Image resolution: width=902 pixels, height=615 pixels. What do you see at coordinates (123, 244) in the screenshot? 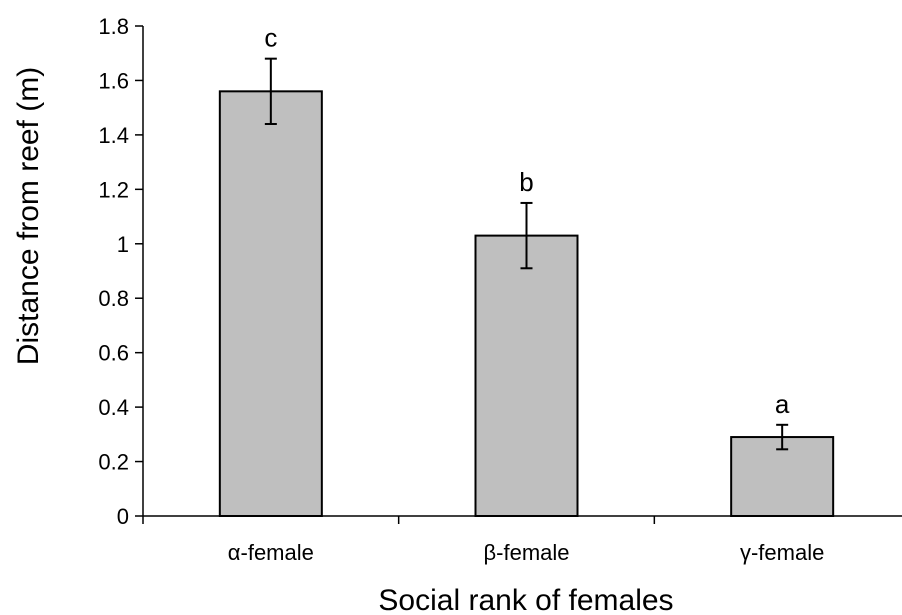
I see `y-tick-label: 1` at bounding box center [123, 244].